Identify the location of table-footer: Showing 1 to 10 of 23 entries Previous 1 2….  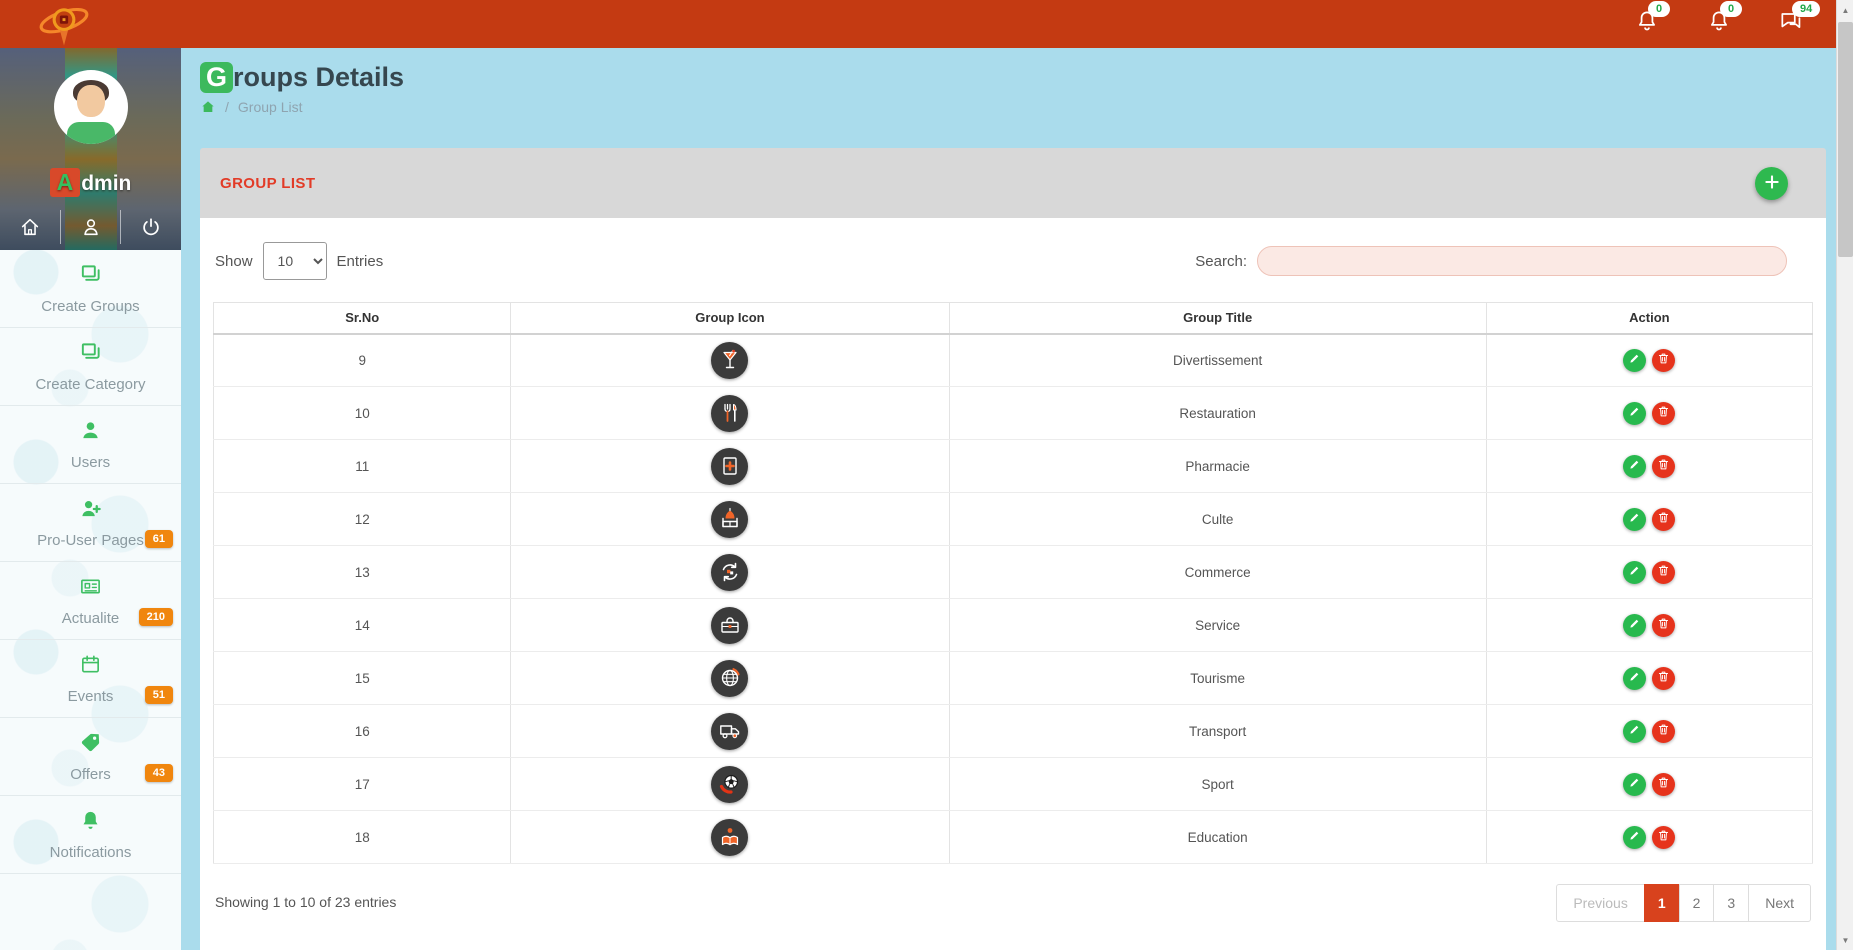
(1013, 893).